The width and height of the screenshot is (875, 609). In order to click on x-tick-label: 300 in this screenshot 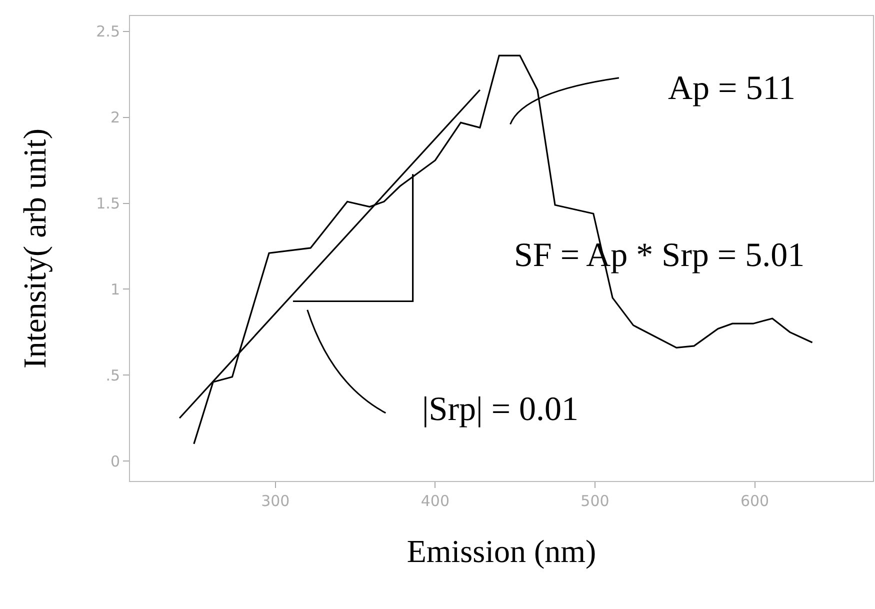, I will do `click(275, 501)`.